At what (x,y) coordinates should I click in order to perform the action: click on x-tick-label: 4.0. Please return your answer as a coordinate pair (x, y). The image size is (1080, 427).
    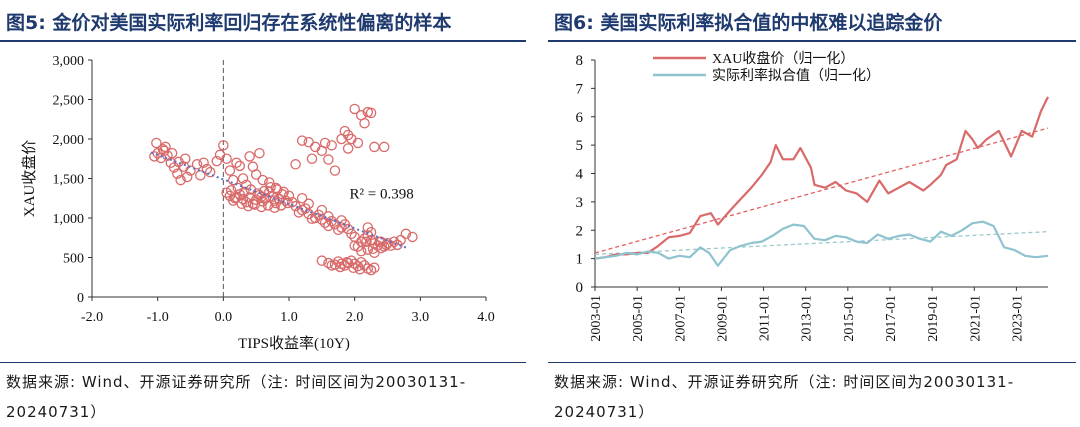
    Looking at the image, I should click on (486, 317).